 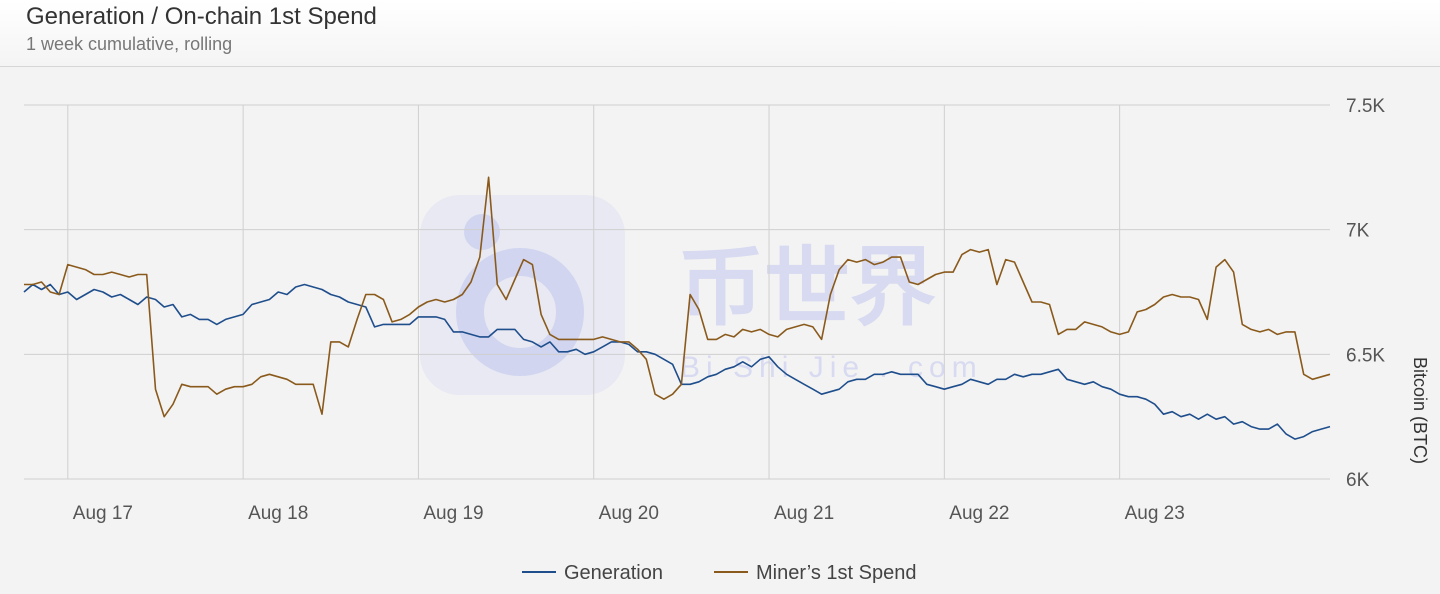 I want to click on watermark-logo-box, so click(x=522, y=295).